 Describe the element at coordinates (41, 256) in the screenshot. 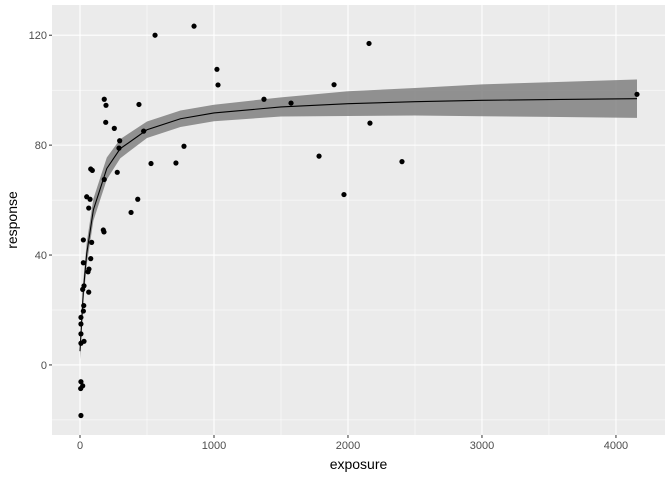

I see `y-tick-label: 40` at that location.